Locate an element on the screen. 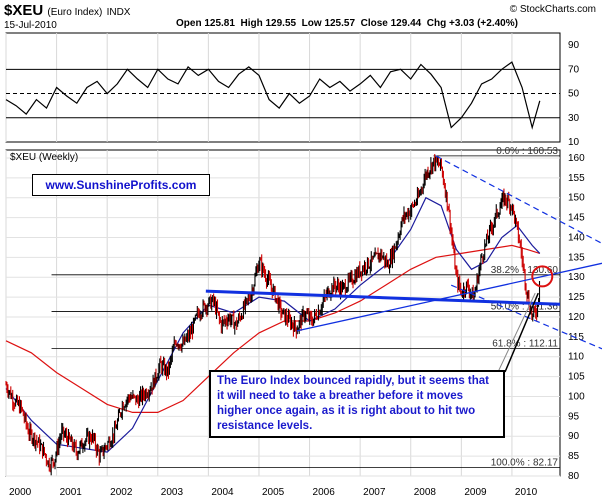 The image size is (602, 502). x-tick-label: 2007 is located at coordinates (374, 492).